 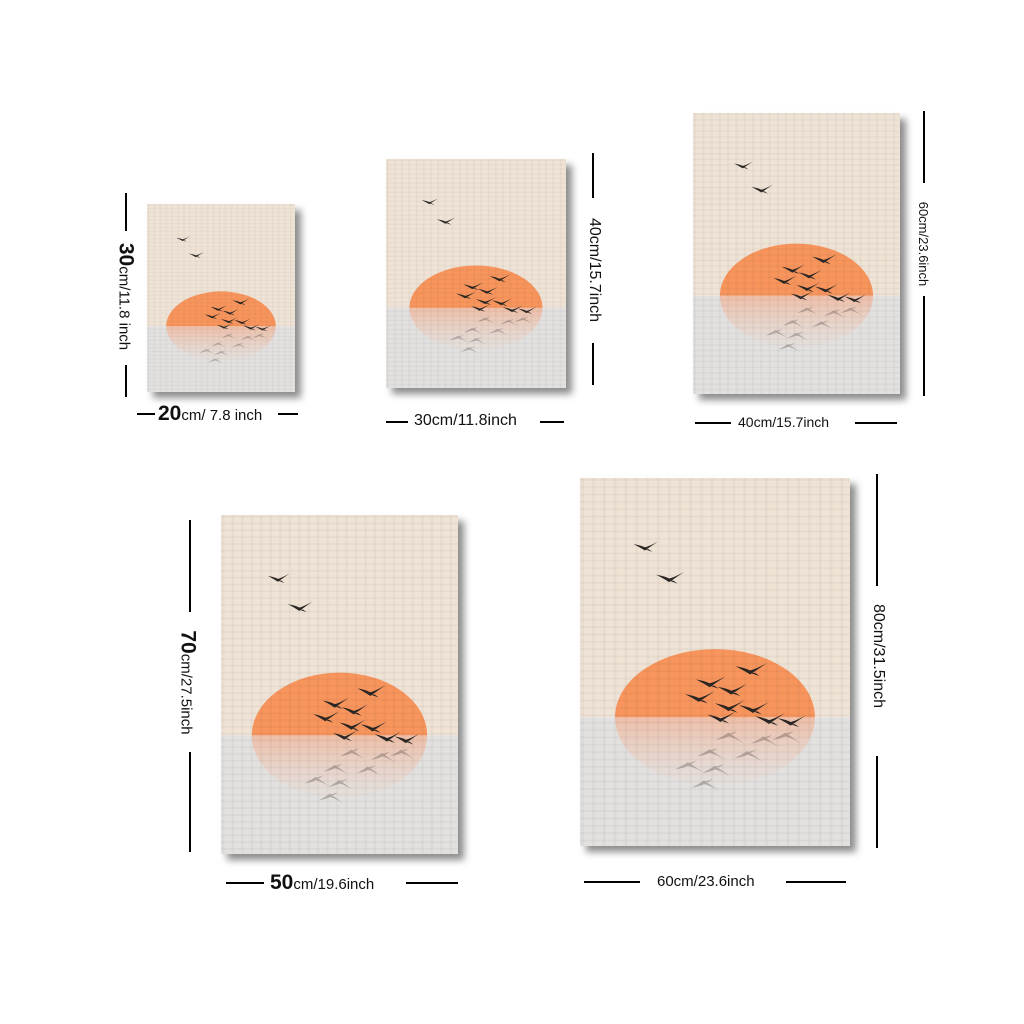 What do you see at coordinates (322, 882) in the screenshot?
I see `width-label-50x70: 50cm/19.6inch` at bounding box center [322, 882].